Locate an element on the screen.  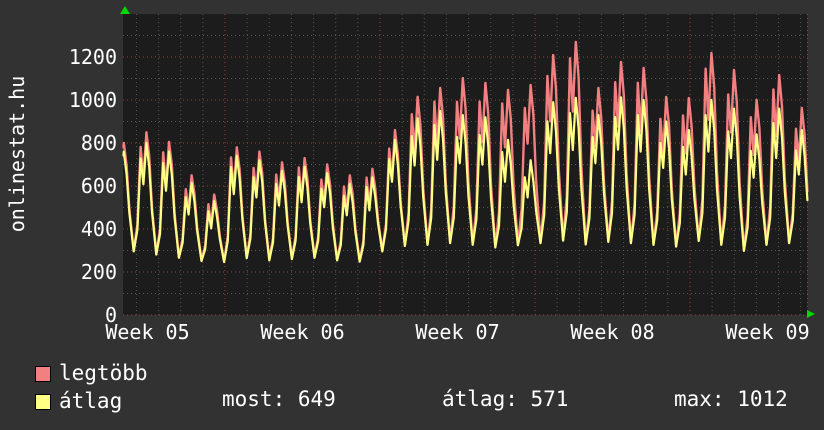
y-tick-label: 200 is located at coordinates (99, 272).